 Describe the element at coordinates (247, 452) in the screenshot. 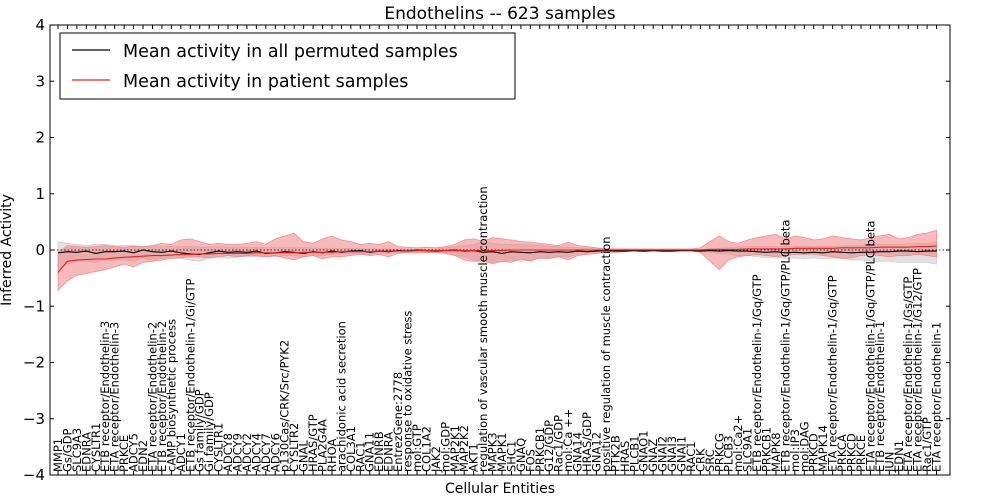

I see `x-tick-label: ADCY2` at that location.